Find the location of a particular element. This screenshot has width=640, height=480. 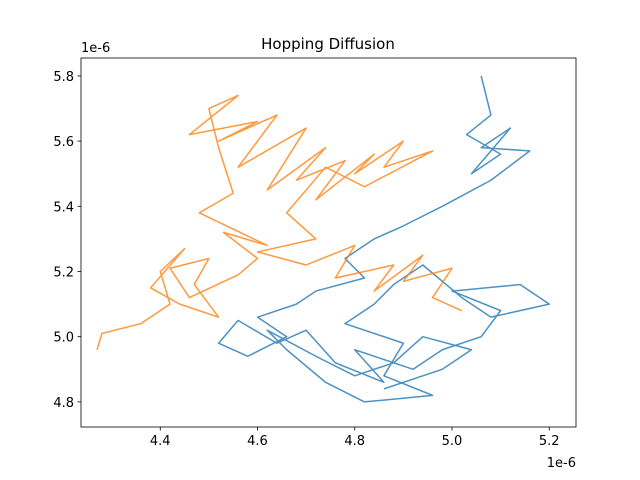

x-tick-label: 4.8 is located at coordinates (354, 441).